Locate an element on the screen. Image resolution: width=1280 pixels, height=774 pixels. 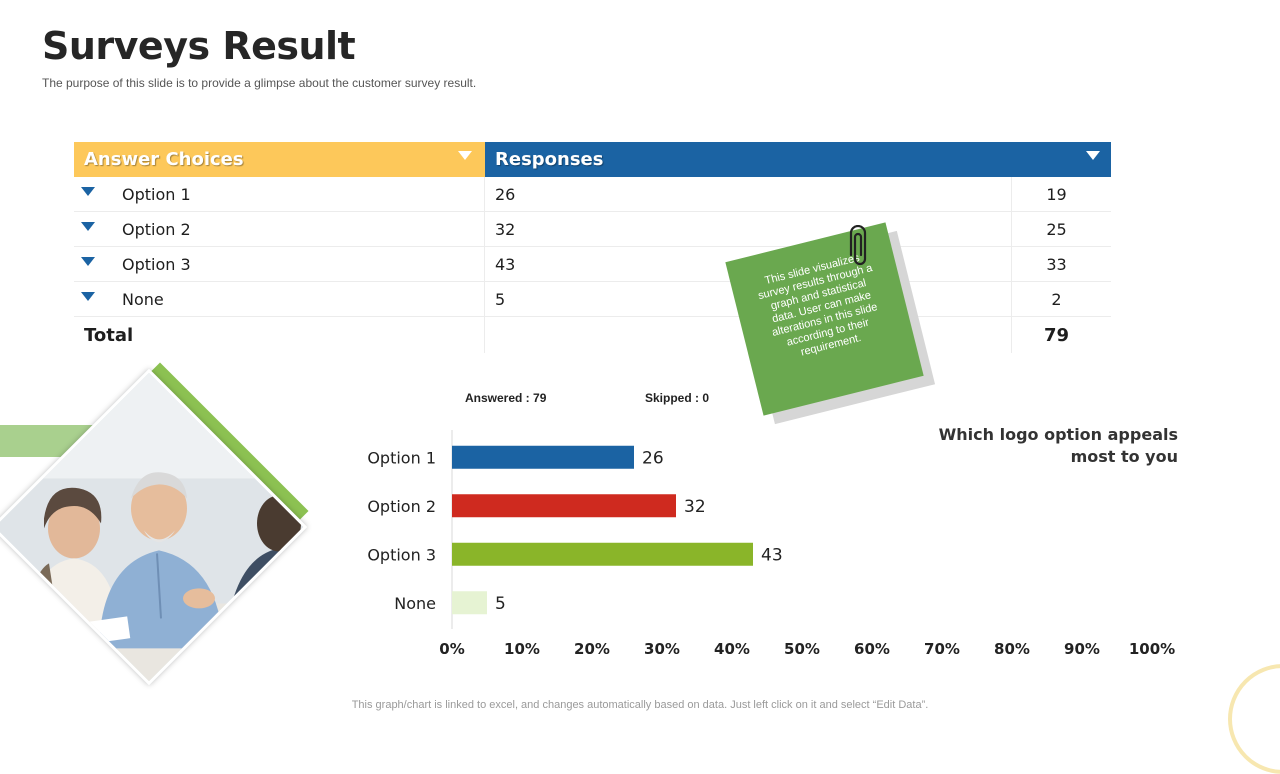
photo-people-meeting is located at coordinates (154, 527).